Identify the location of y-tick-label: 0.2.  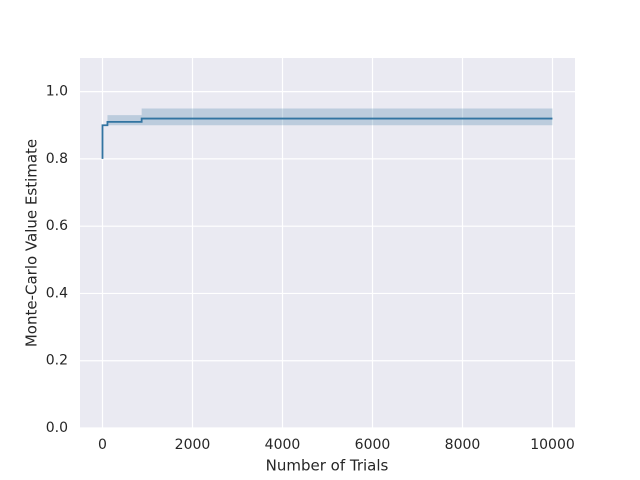
(57, 361).